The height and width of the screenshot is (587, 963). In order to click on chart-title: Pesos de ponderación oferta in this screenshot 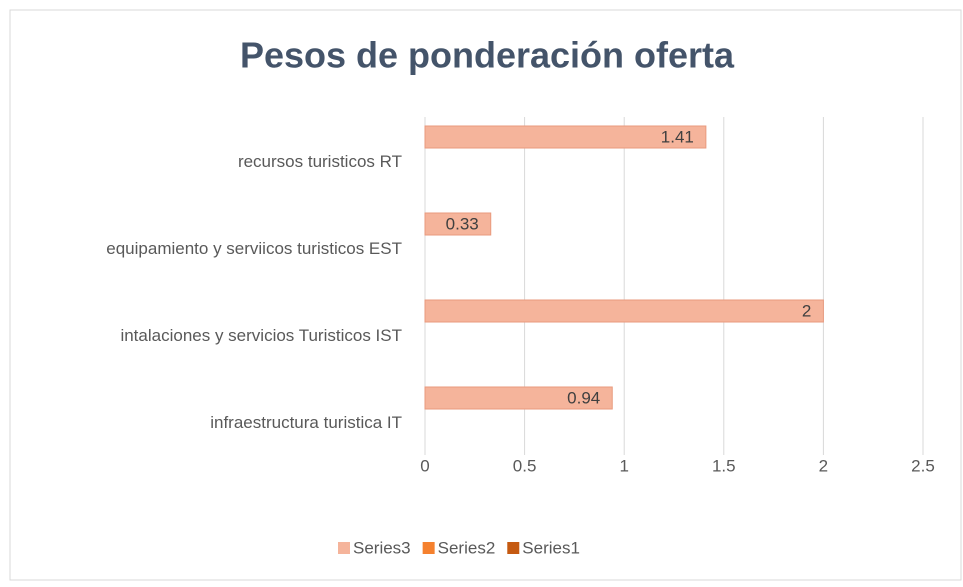, I will do `click(487, 55)`.